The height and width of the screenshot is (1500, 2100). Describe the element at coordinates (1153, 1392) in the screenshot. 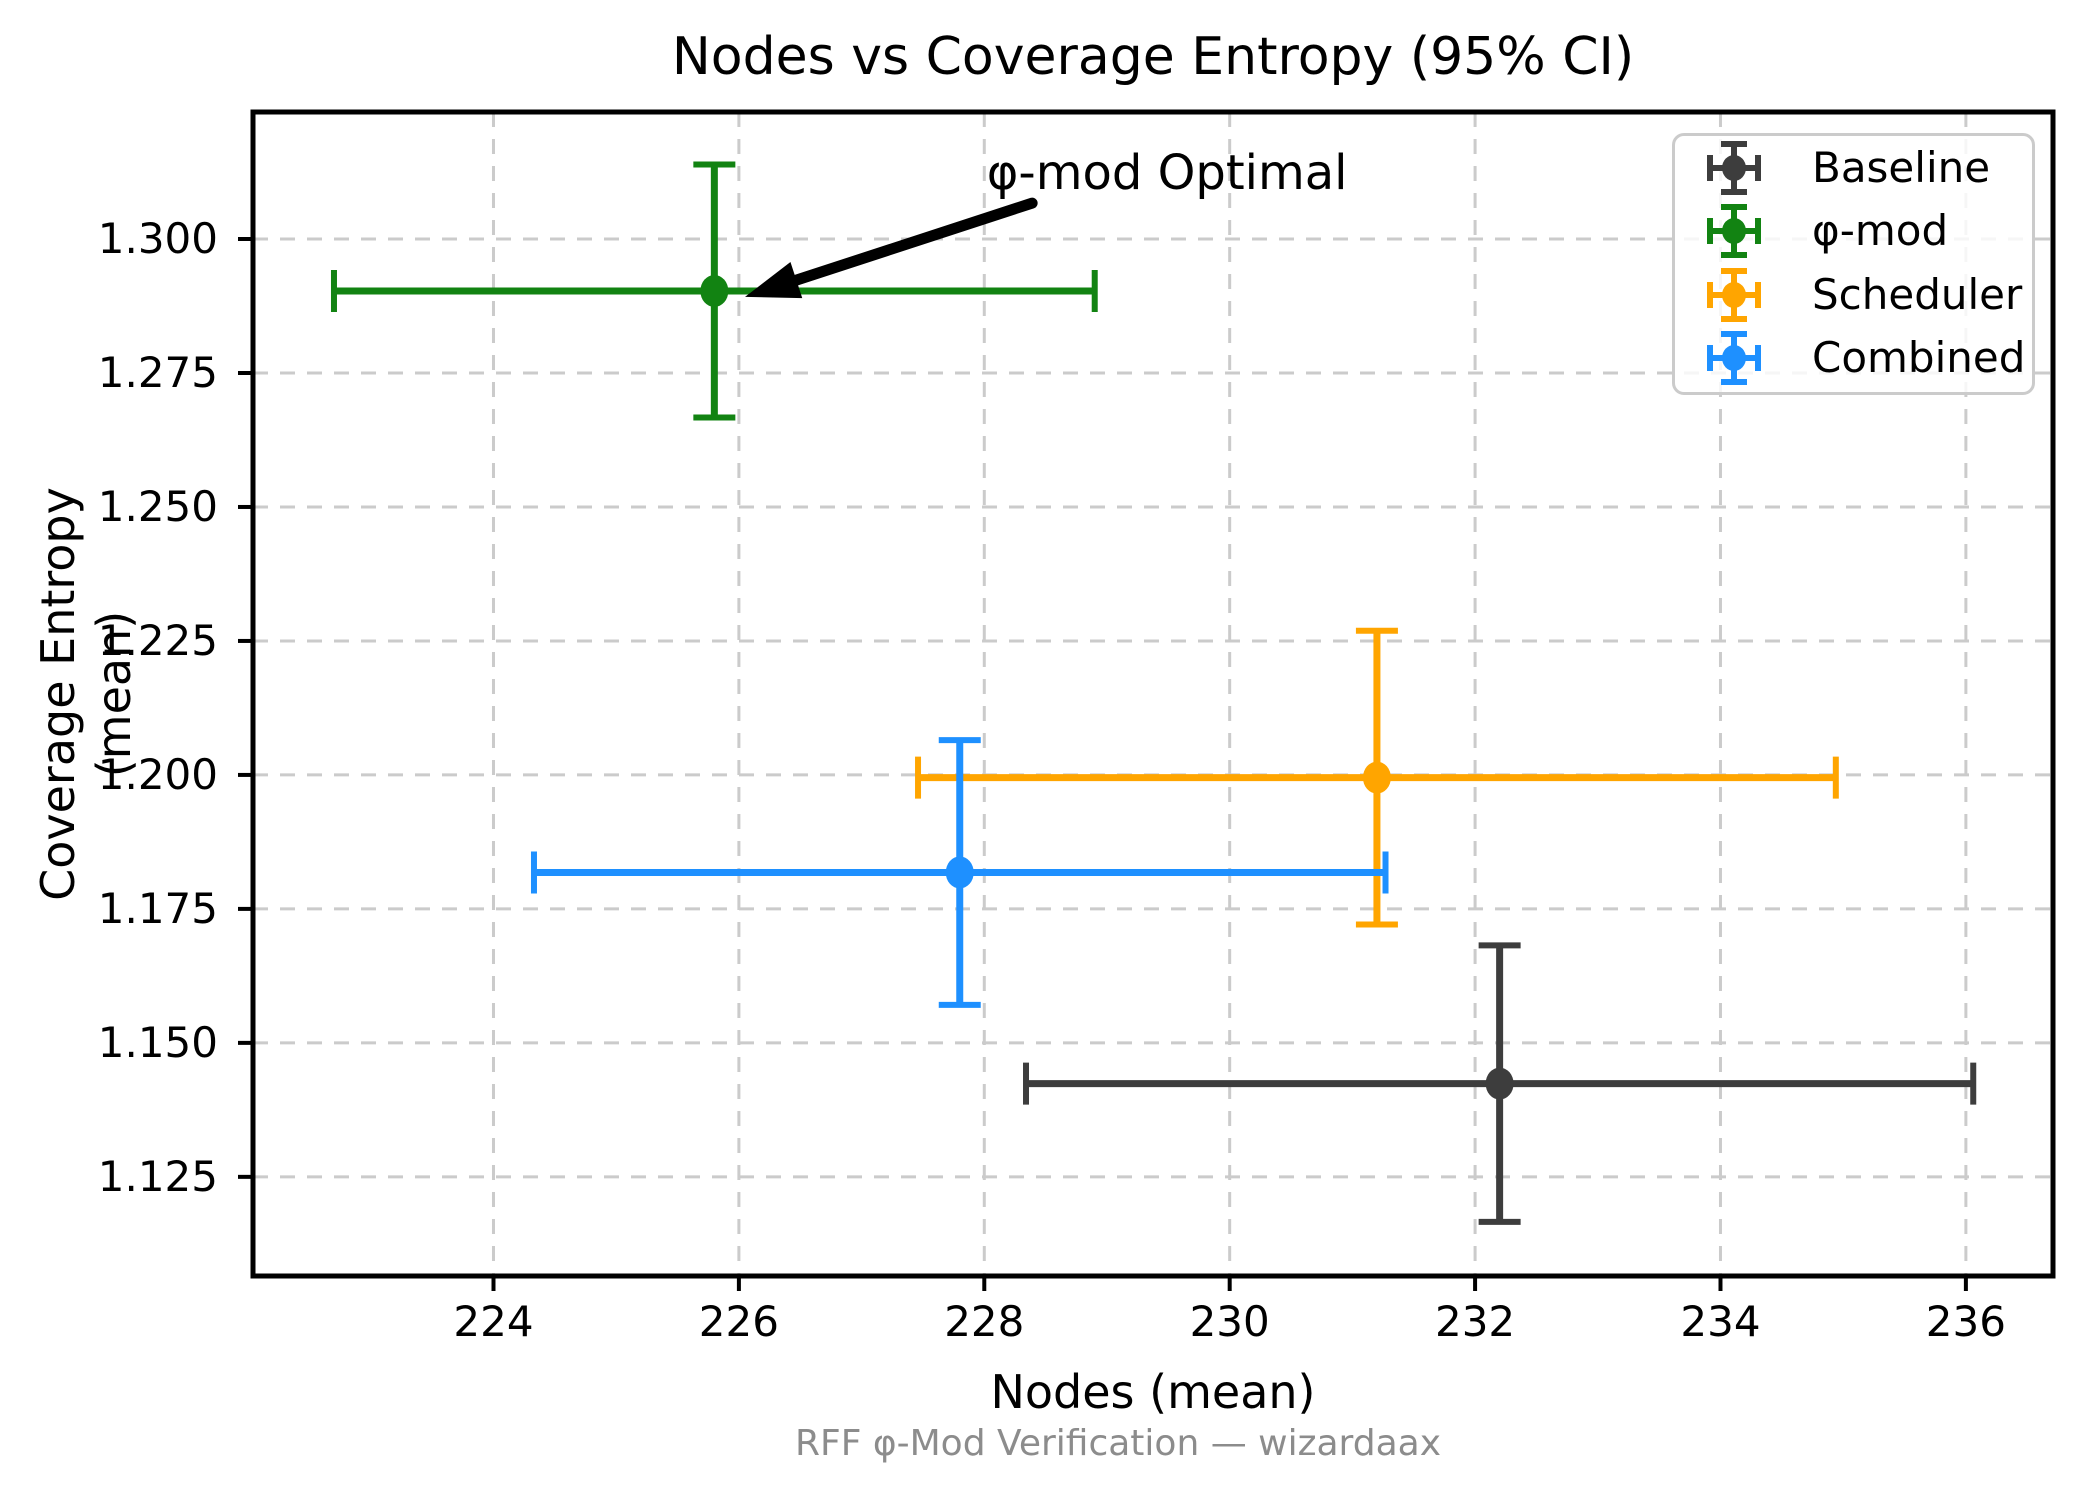

I see `x-axis-label: Nodes (mean)` at that location.